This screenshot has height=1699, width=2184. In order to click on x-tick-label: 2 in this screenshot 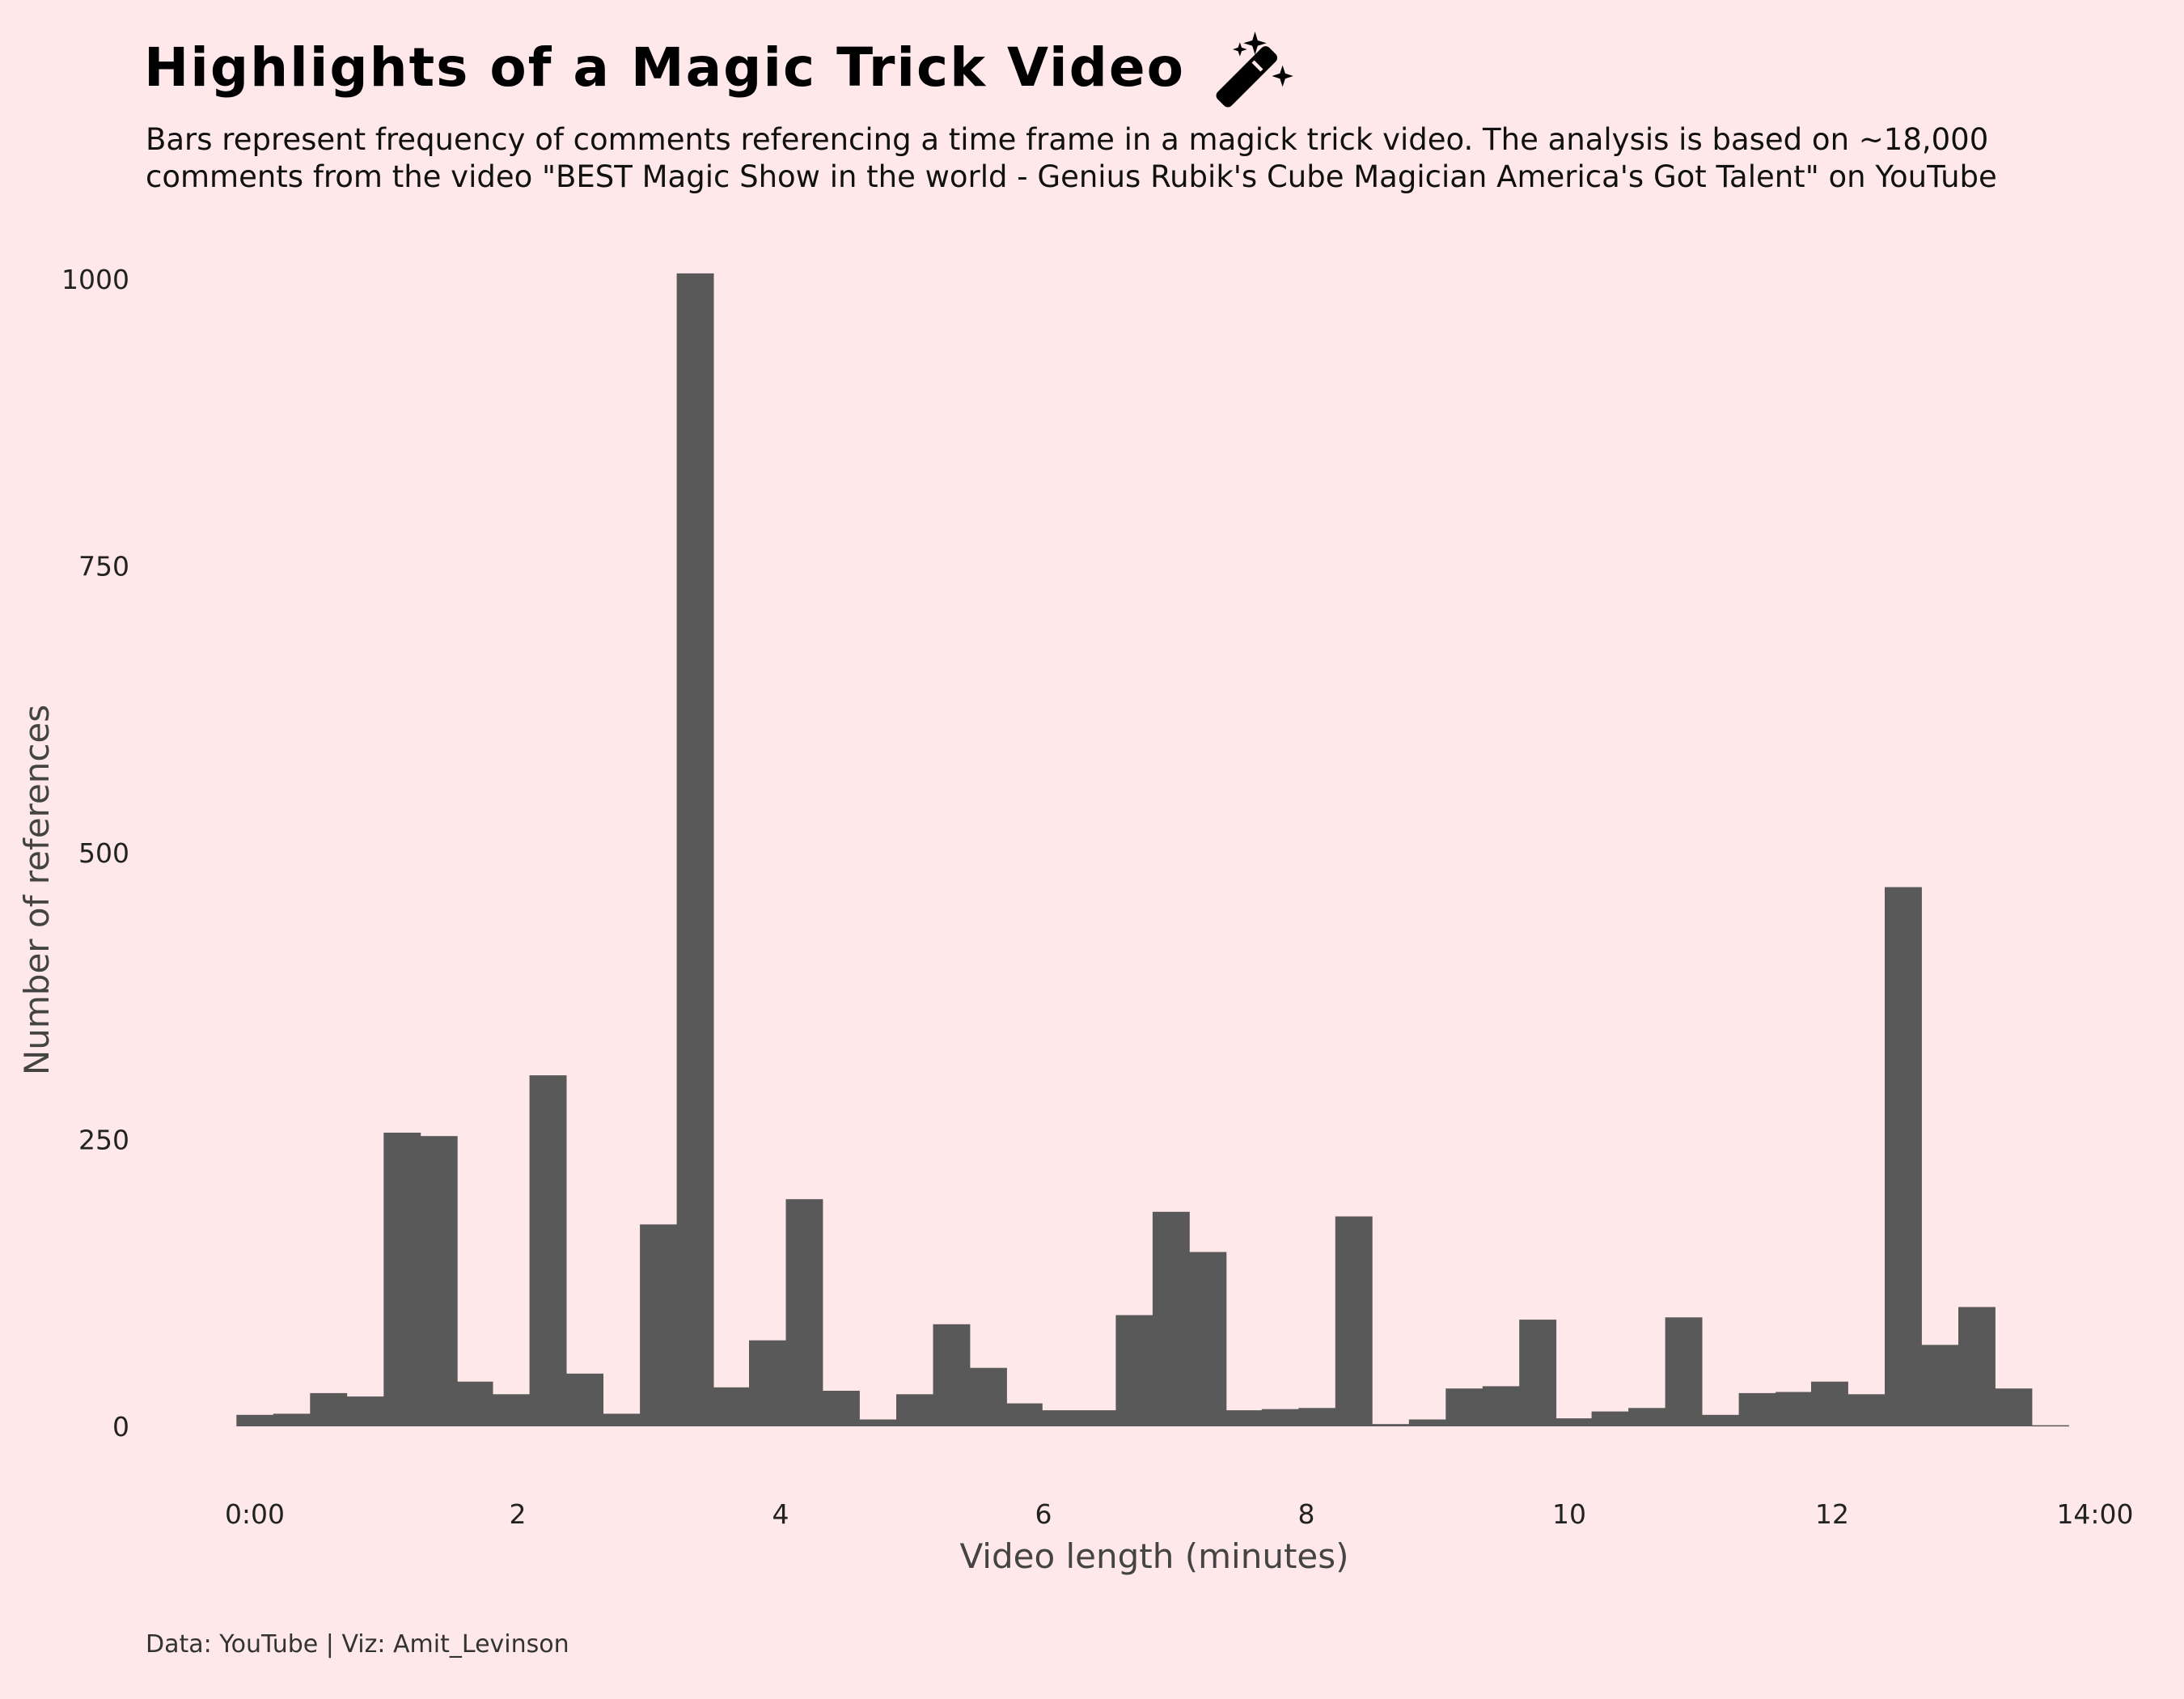, I will do `click(518, 1514)`.